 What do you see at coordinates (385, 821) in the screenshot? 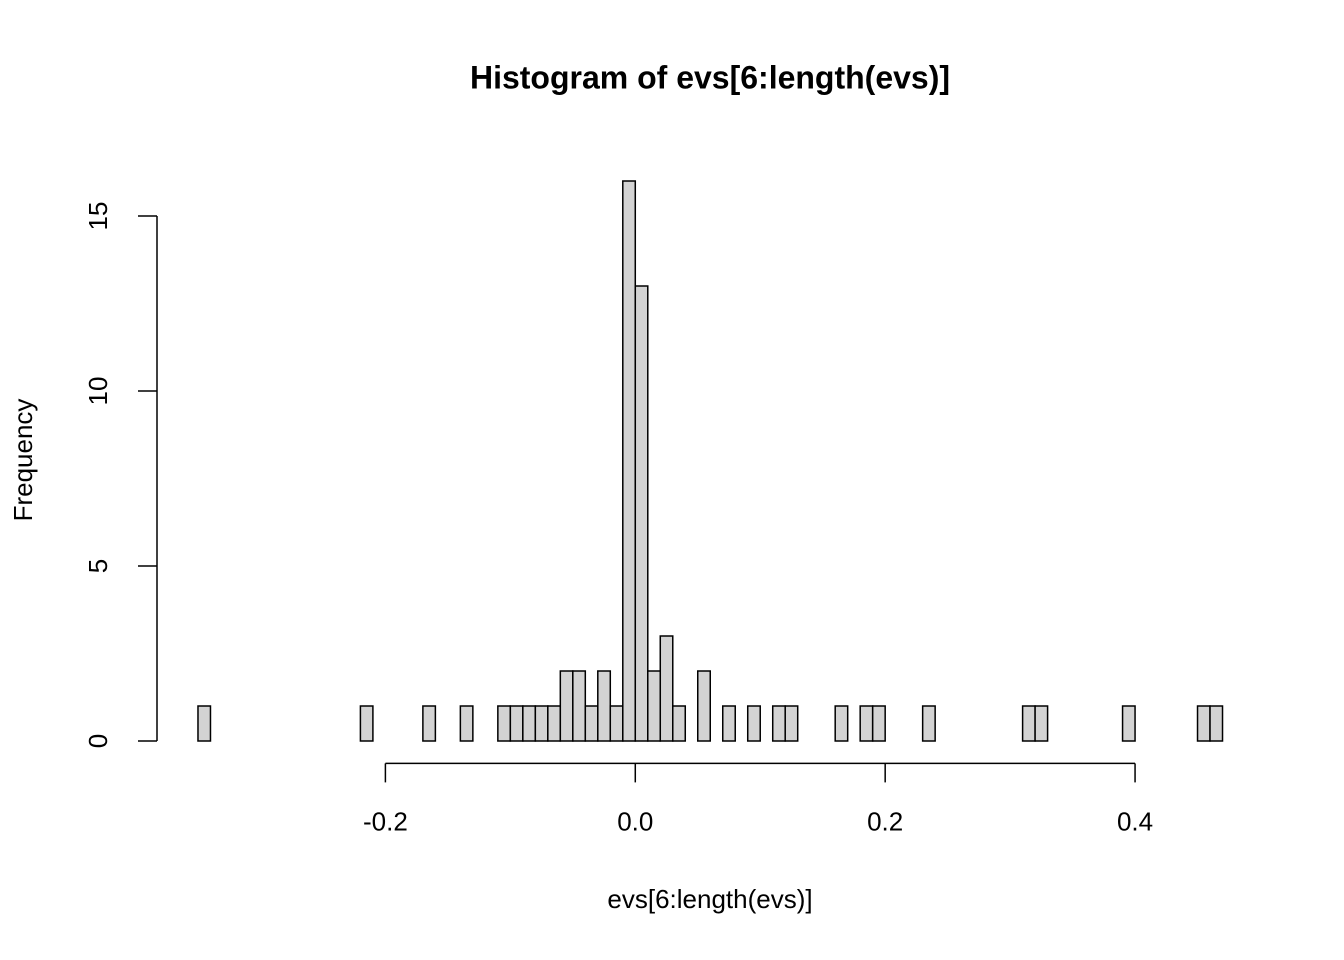
I see `x-tick-label: -0.2` at bounding box center [385, 821].